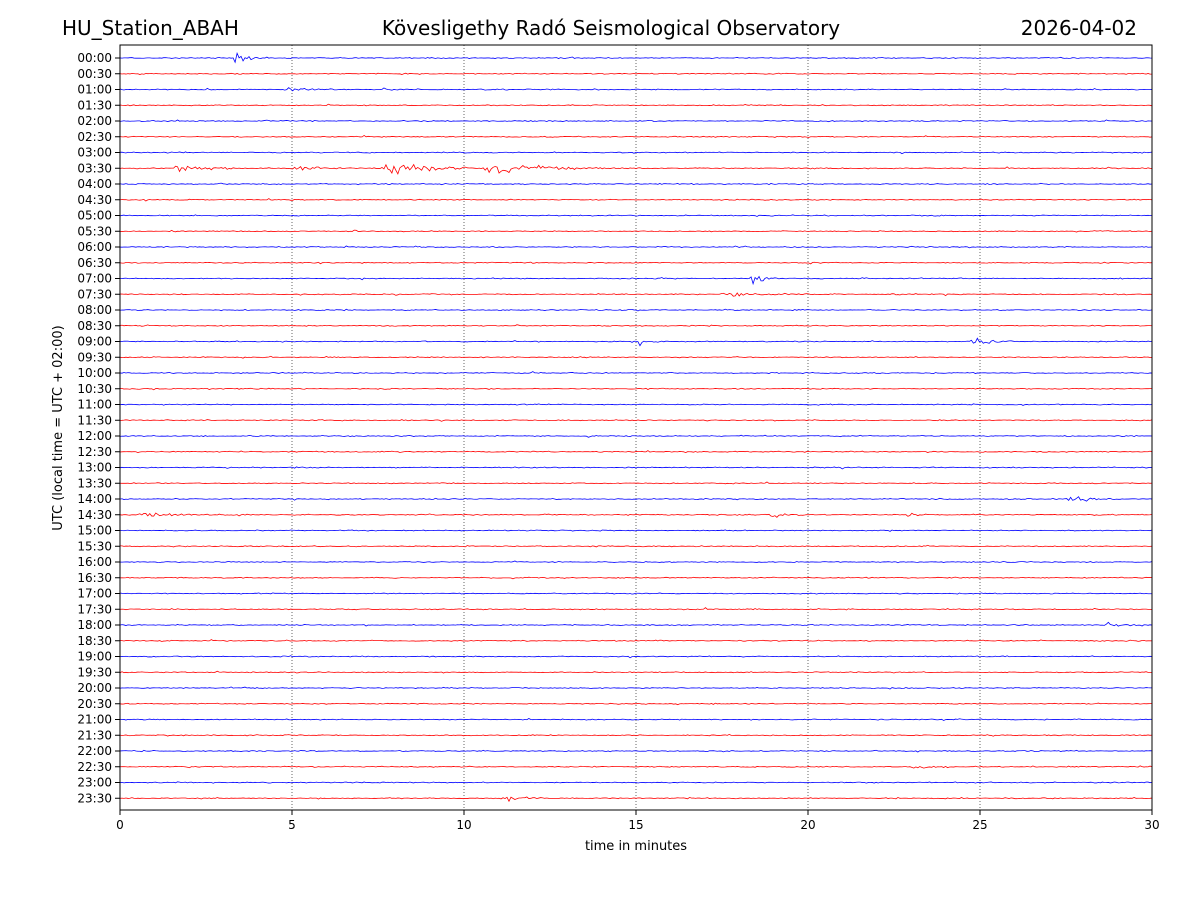  Describe the element at coordinates (94, 121) in the screenshot. I see `y-tick-label: 02:00` at that location.